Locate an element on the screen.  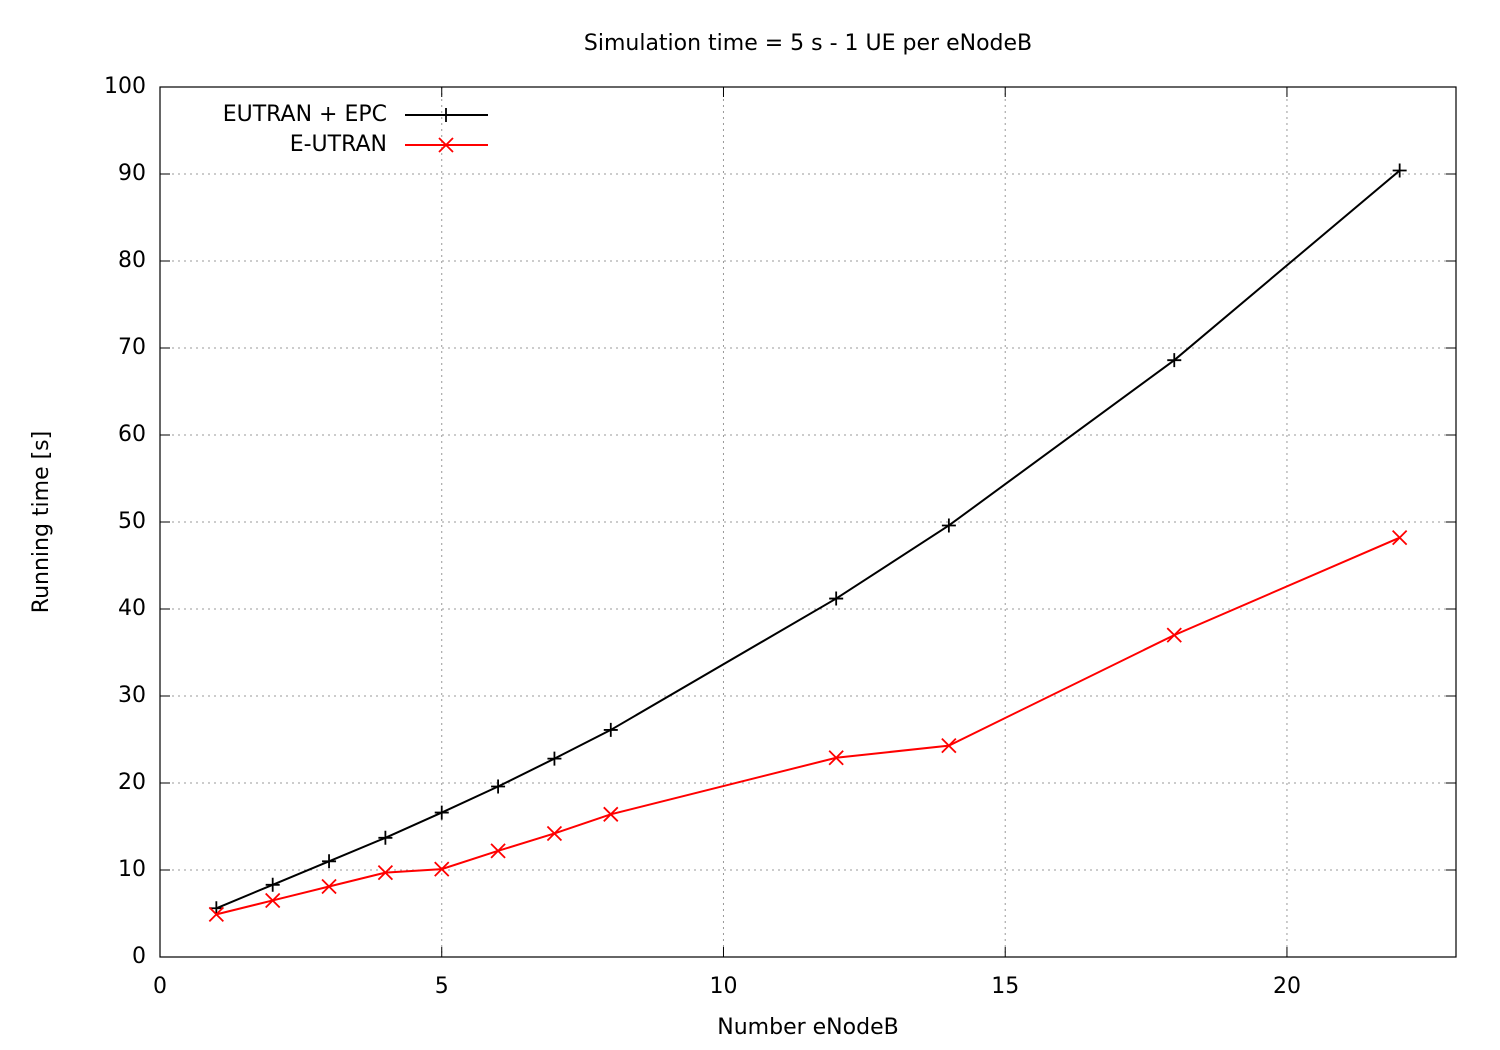
y-tick-label: 10 is located at coordinates (132, 869).